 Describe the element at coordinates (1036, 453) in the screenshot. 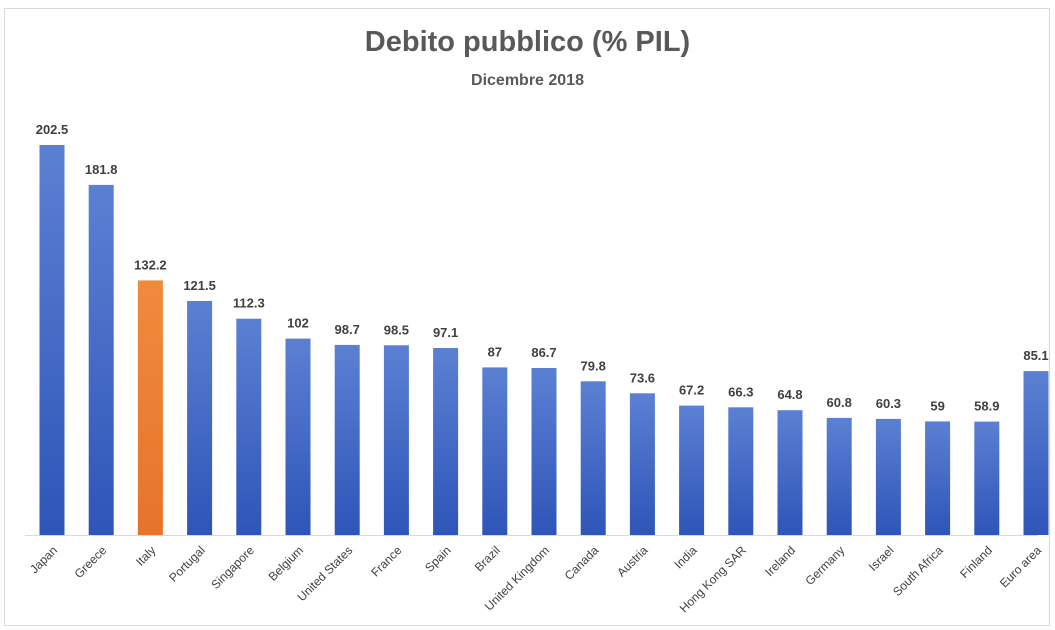

I see `bar-euro-area` at that location.